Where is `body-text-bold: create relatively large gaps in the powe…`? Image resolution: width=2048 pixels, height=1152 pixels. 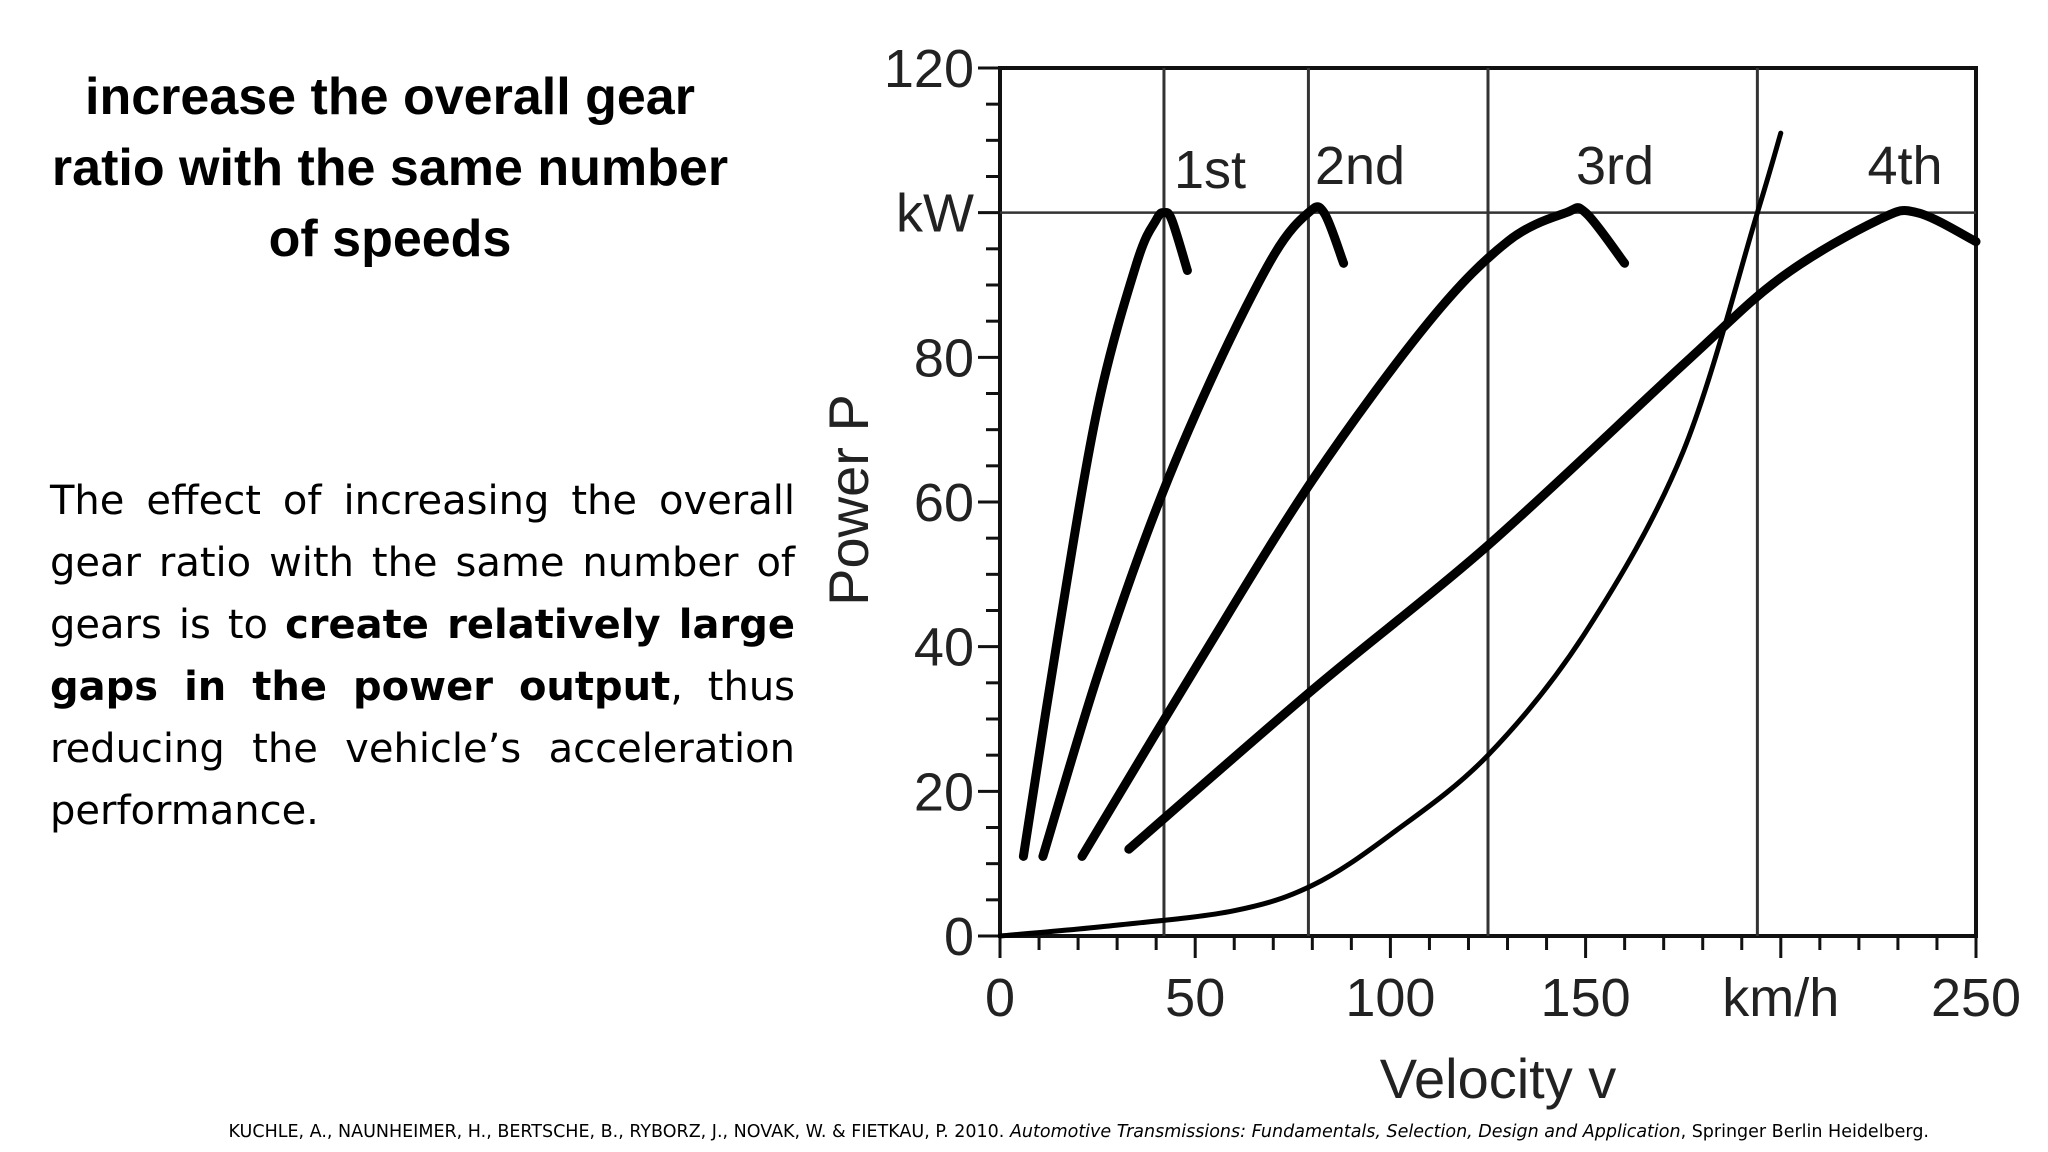 body-text-bold: create relatively large gaps in the powe… is located at coordinates (422, 656).